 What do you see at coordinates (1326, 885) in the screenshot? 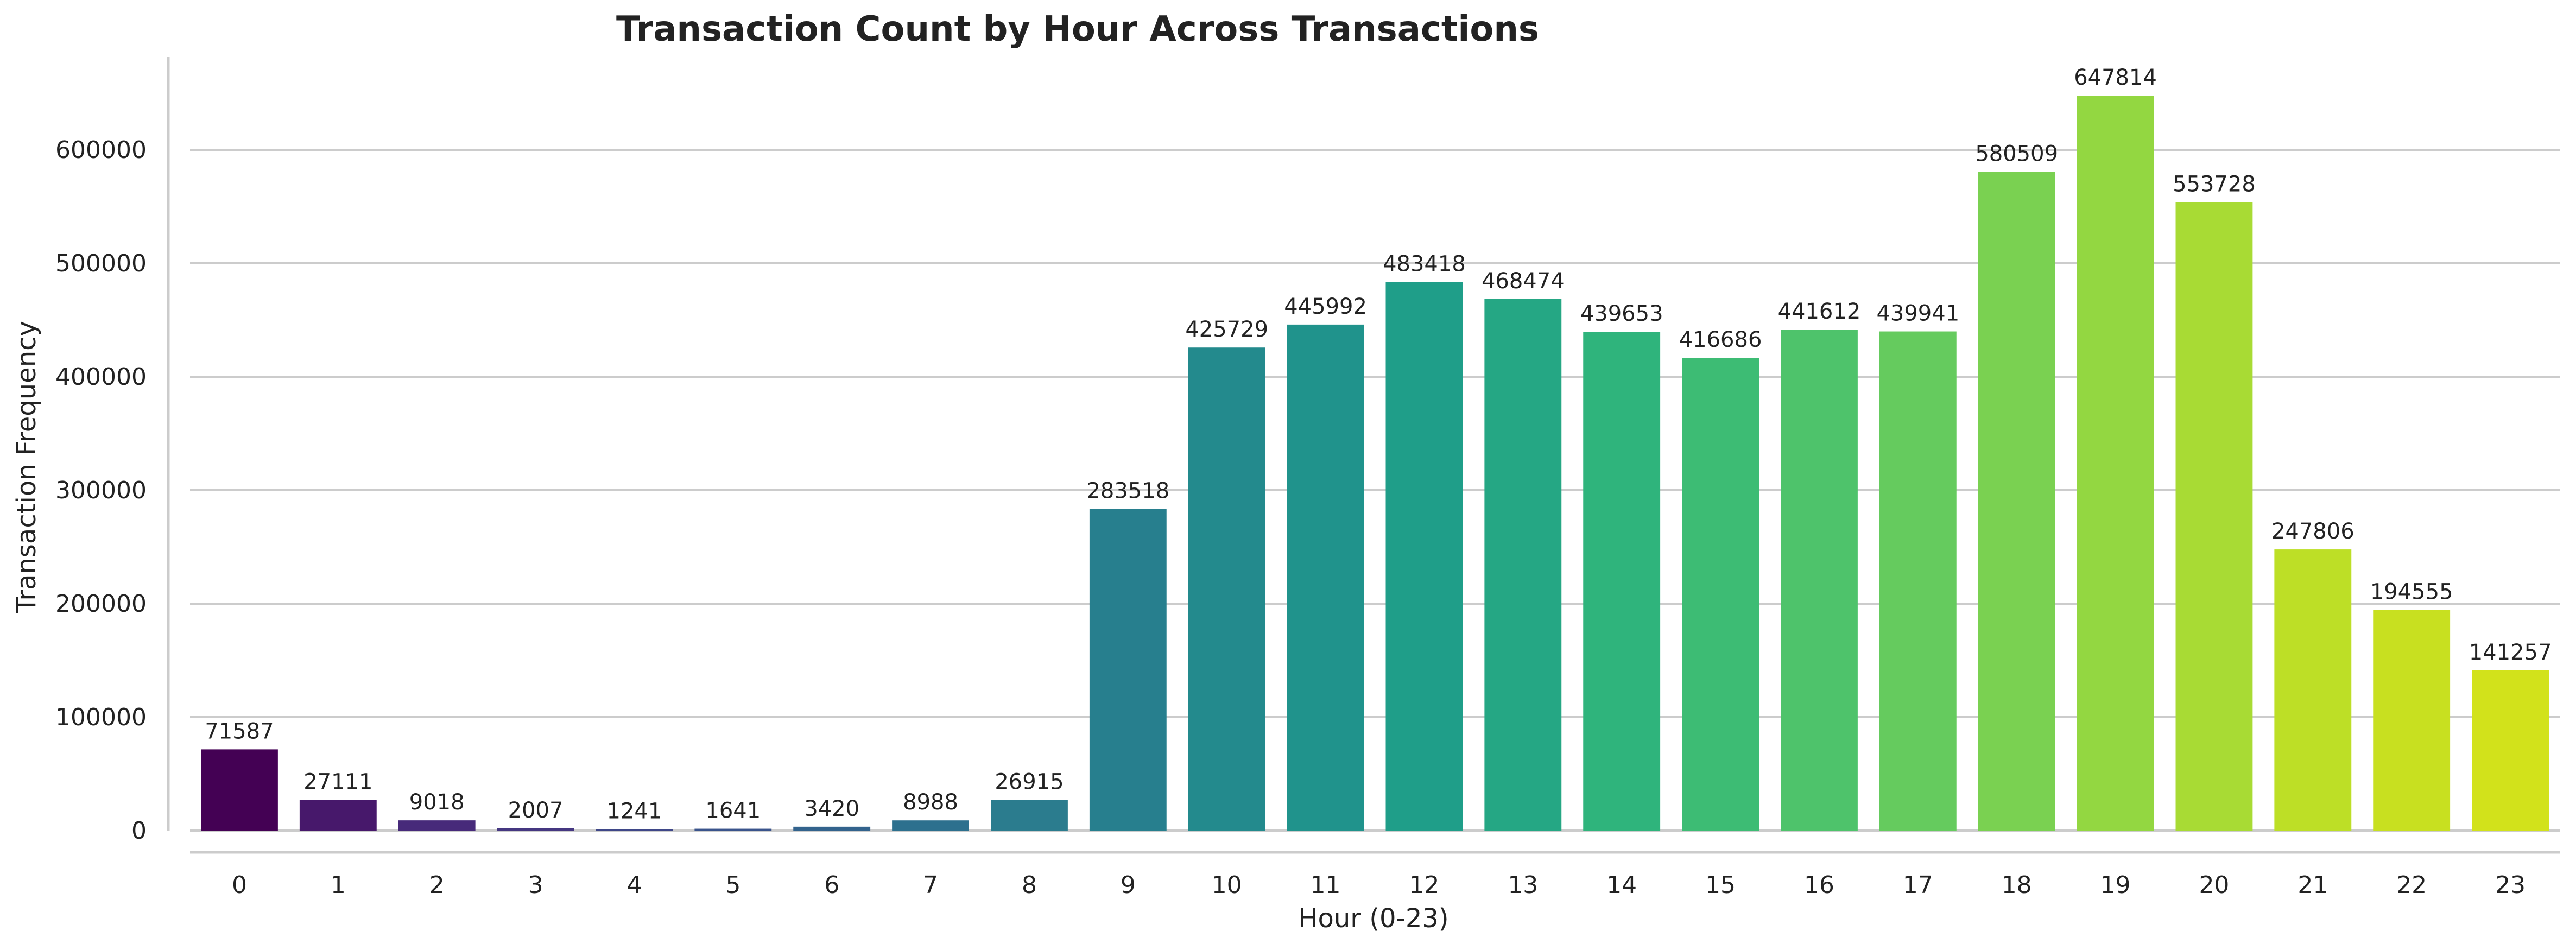
I see `x-tick-label: 11` at bounding box center [1326, 885].